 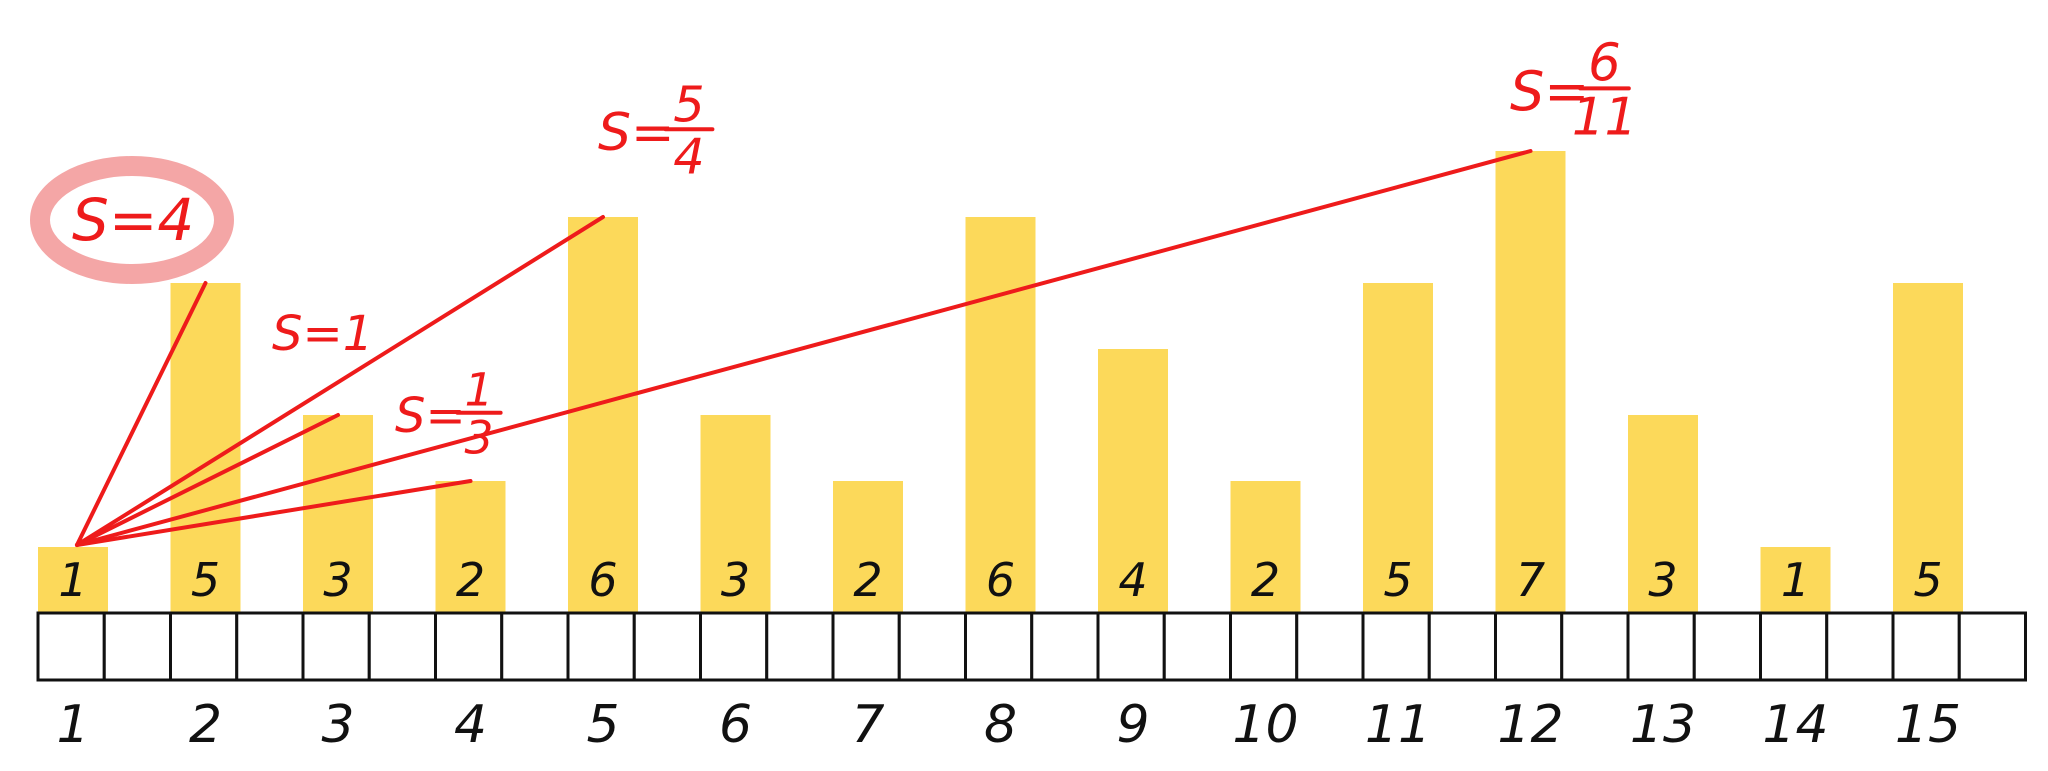 What do you see at coordinates (1132, 580) in the screenshot?
I see `bar-value-9: 4` at bounding box center [1132, 580].